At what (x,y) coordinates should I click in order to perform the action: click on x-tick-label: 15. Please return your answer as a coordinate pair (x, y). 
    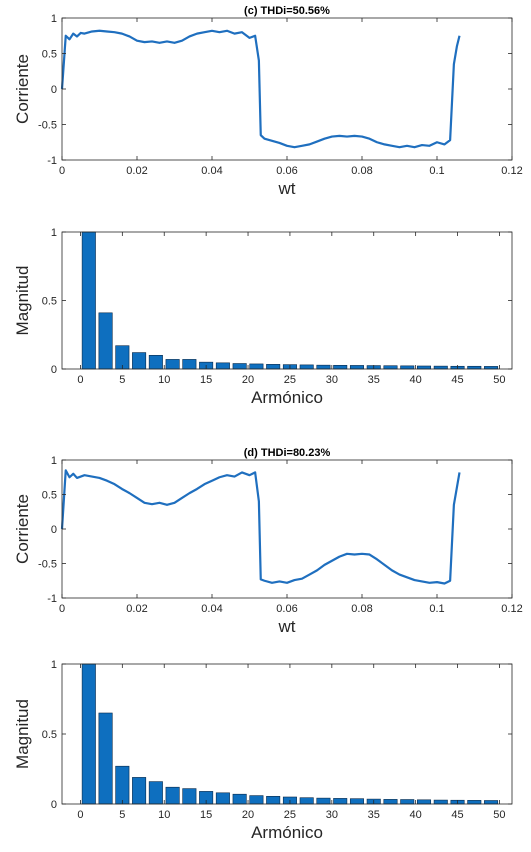
    Looking at the image, I should click on (206, 380).